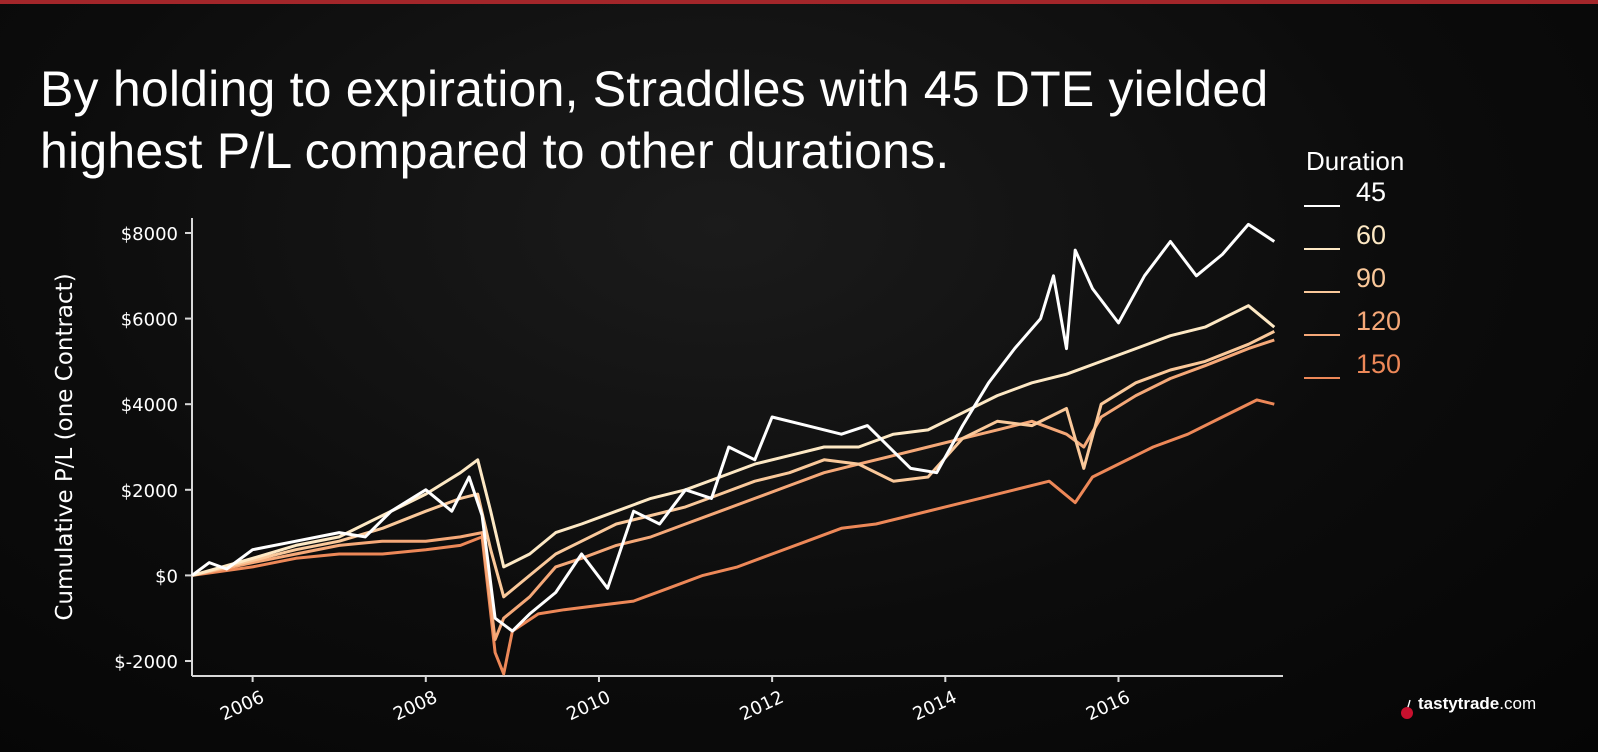 The height and width of the screenshot is (752, 1598). What do you see at coordinates (166, 576) in the screenshot?
I see `y-tick-label: $0` at bounding box center [166, 576].